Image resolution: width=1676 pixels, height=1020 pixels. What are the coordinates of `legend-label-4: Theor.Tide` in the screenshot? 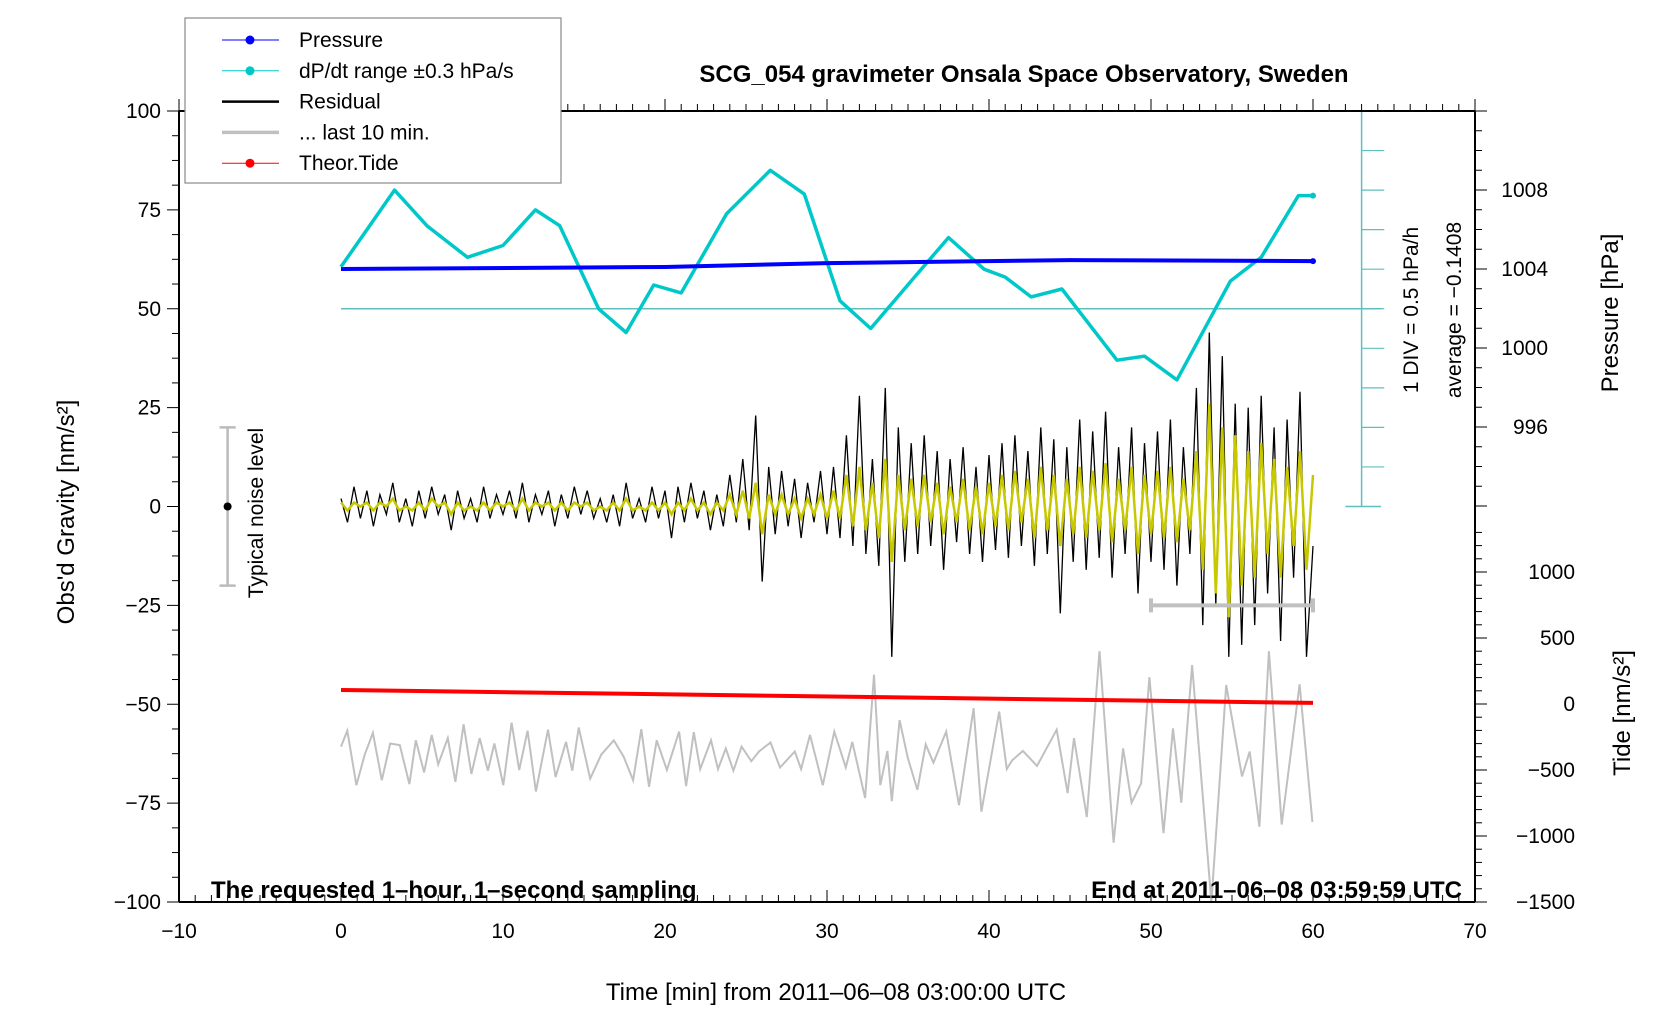 It's located at (349, 163).